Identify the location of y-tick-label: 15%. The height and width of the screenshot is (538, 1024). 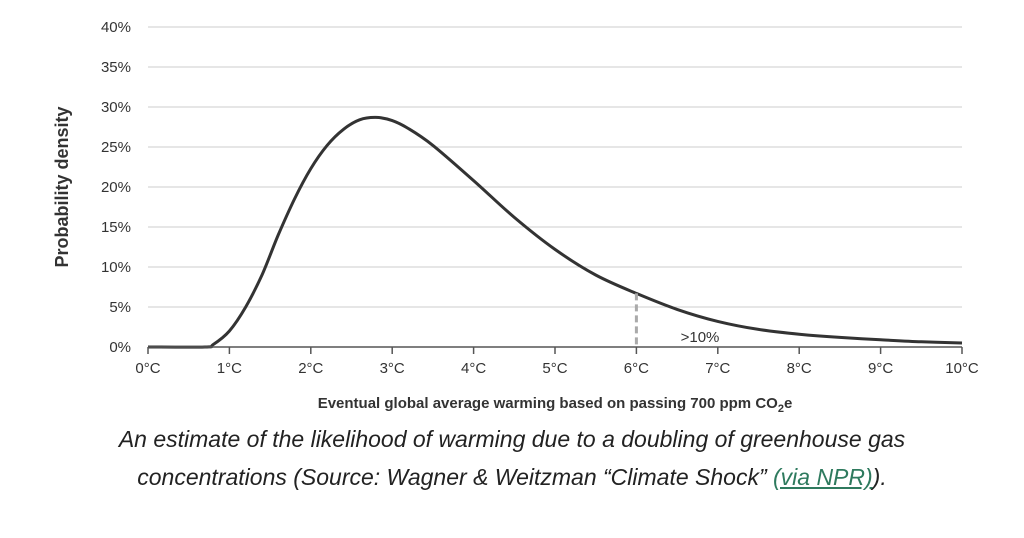
(116, 227).